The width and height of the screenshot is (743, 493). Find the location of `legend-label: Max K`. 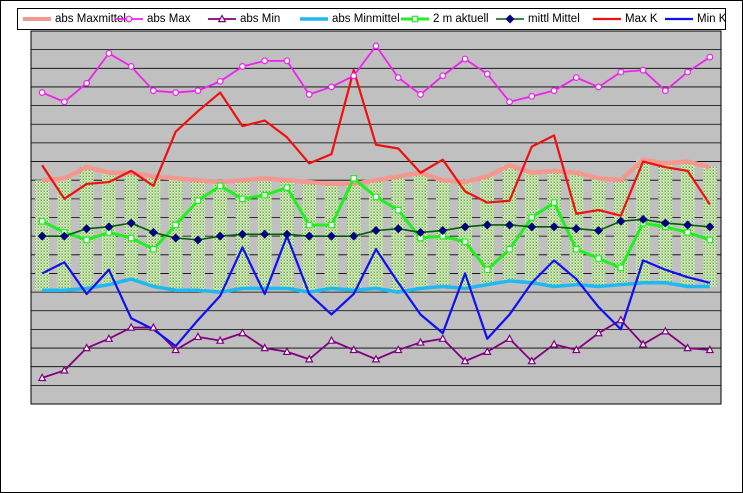

legend-label: Max K is located at coordinates (641, 19).